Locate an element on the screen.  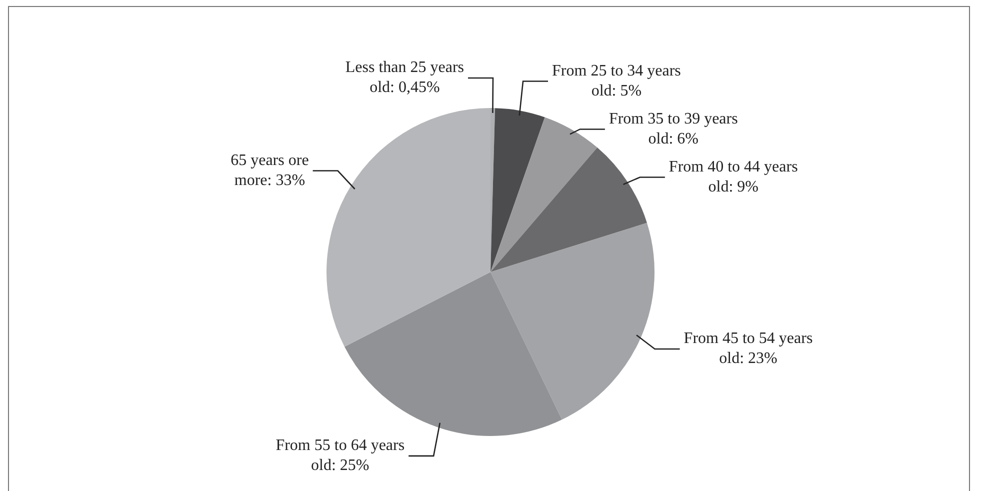
slice-label: 65 years ore more: 33% is located at coordinates (269, 170).